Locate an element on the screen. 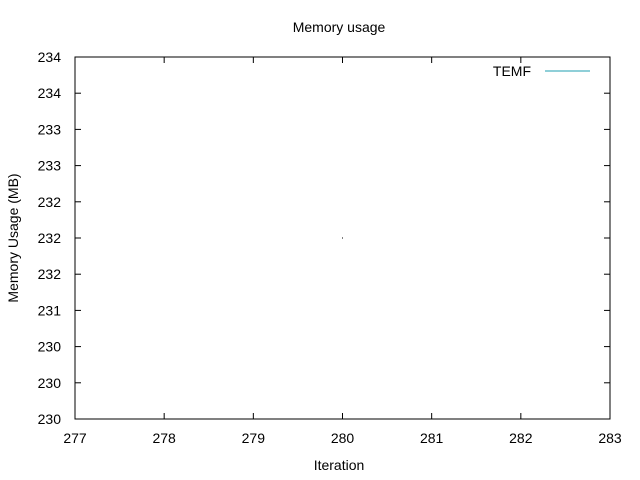  x-tick-label: 280 is located at coordinates (343, 438).